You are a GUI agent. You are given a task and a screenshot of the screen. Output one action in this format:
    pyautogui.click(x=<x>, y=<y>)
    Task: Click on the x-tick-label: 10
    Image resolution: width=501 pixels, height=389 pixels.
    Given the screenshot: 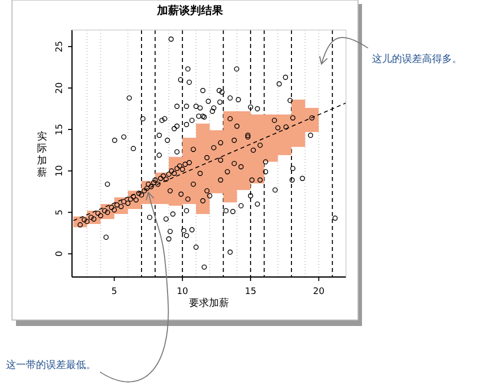 What is the action you would take?
    pyautogui.click(x=182, y=292)
    